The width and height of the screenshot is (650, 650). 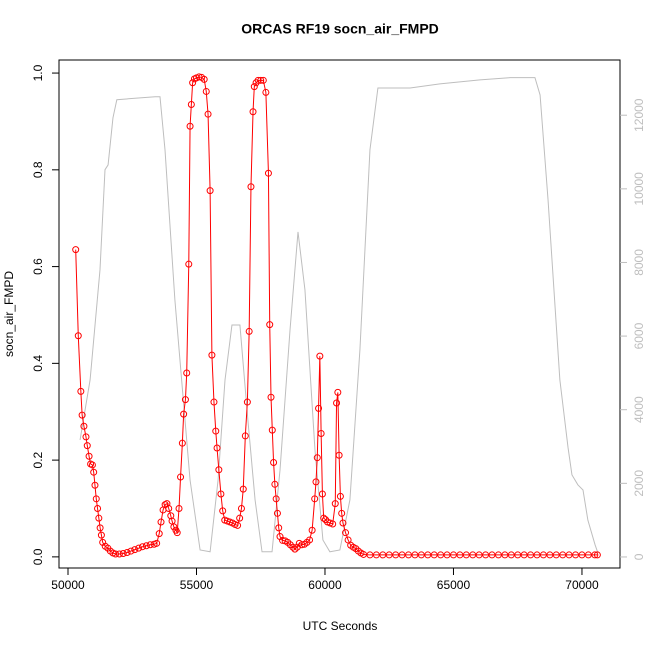 I want to click on x-tick-label: 50000, so click(x=68, y=585).